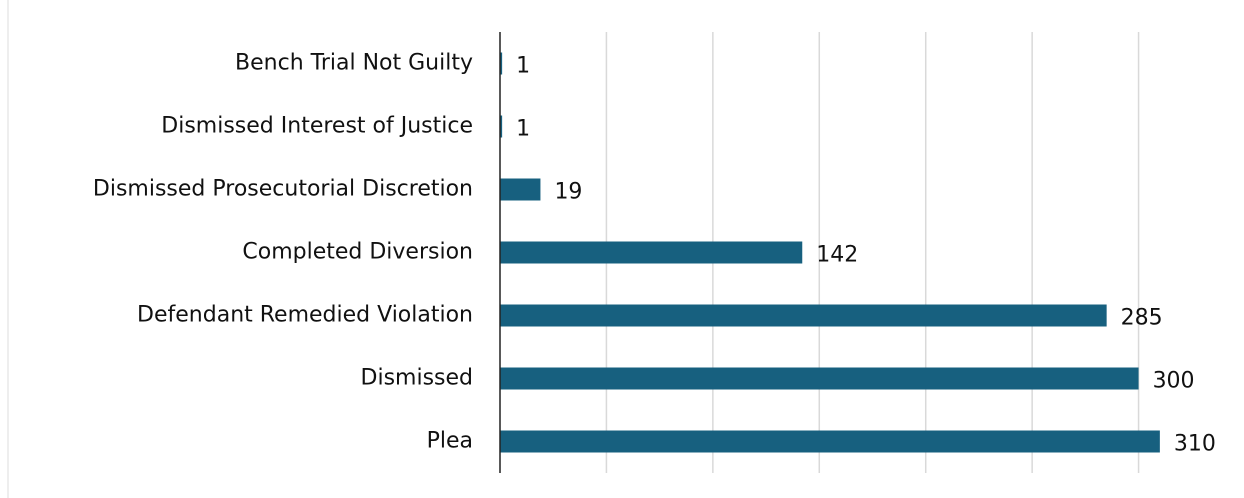 The image size is (1244, 498). Describe the element at coordinates (417, 378) in the screenshot. I see `y-tick-label: Dismissed` at that location.